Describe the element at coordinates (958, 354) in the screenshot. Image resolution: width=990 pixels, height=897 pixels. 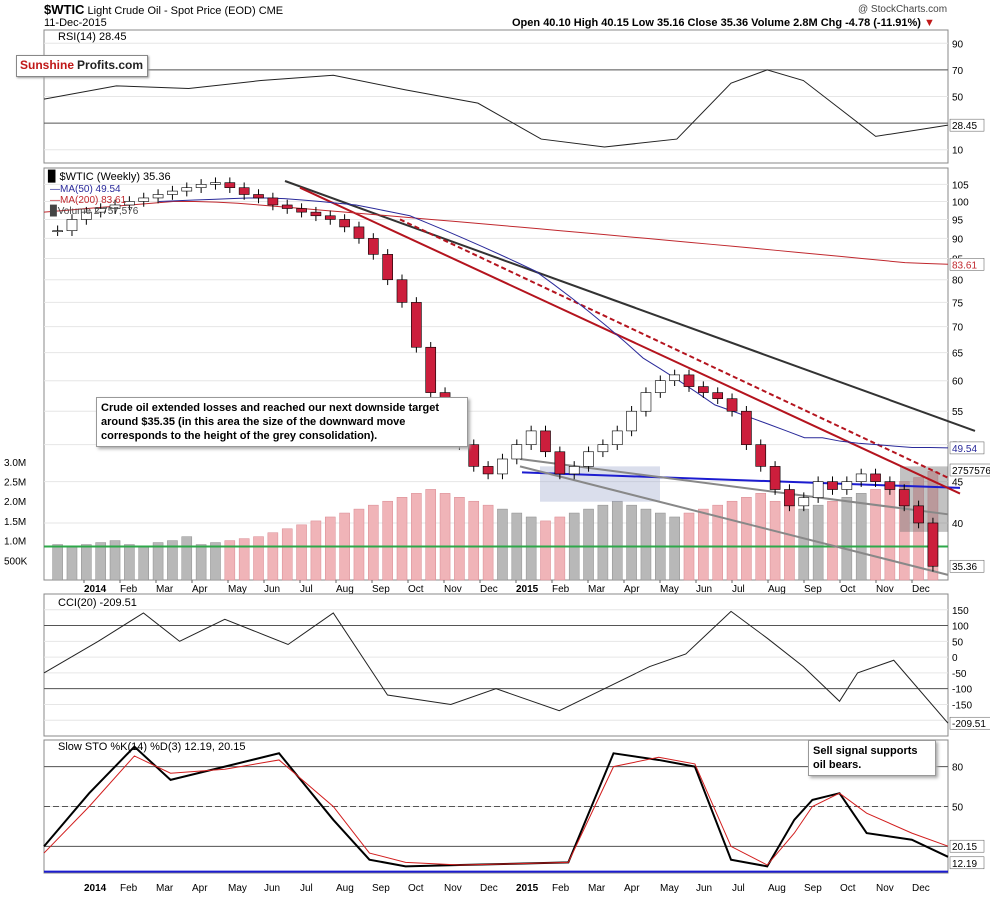
I see `price-tick-label: 65` at that location.